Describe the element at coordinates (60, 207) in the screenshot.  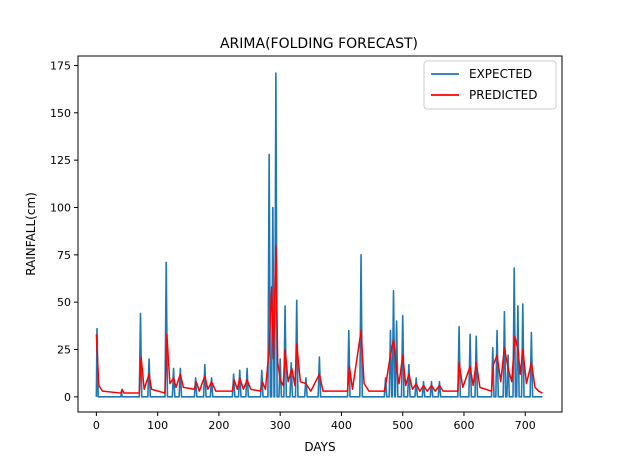
I see `y-tick-label: 100` at that location.